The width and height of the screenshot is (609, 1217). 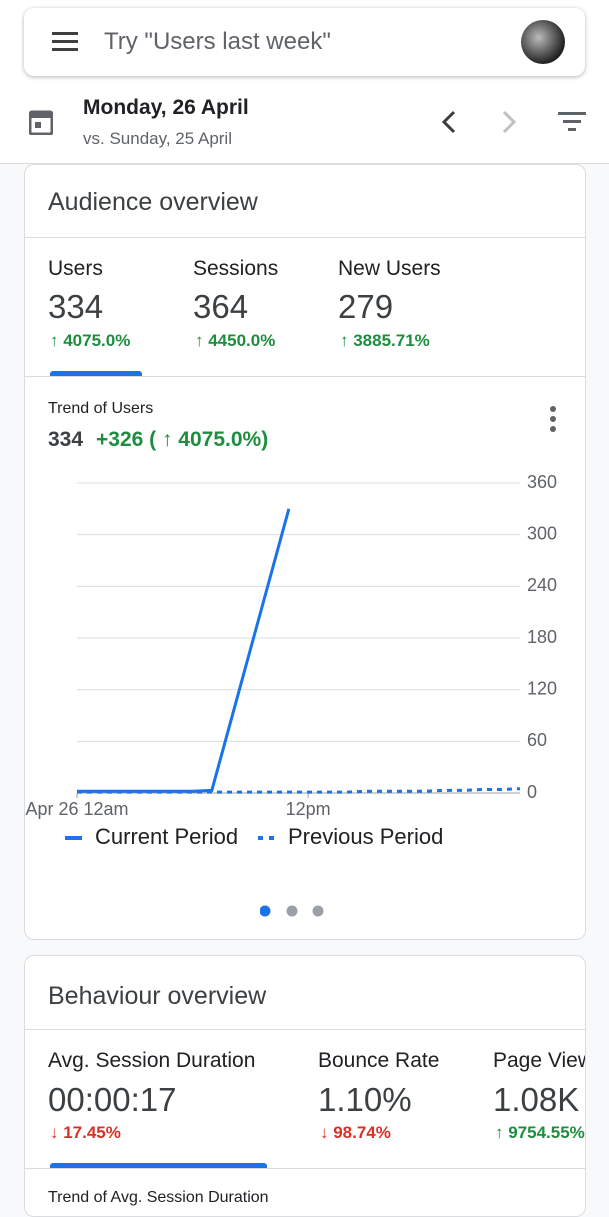 What do you see at coordinates (221, 306) in the screenshot?
I see `metric-value: 364` at bounding box center [221, 306].